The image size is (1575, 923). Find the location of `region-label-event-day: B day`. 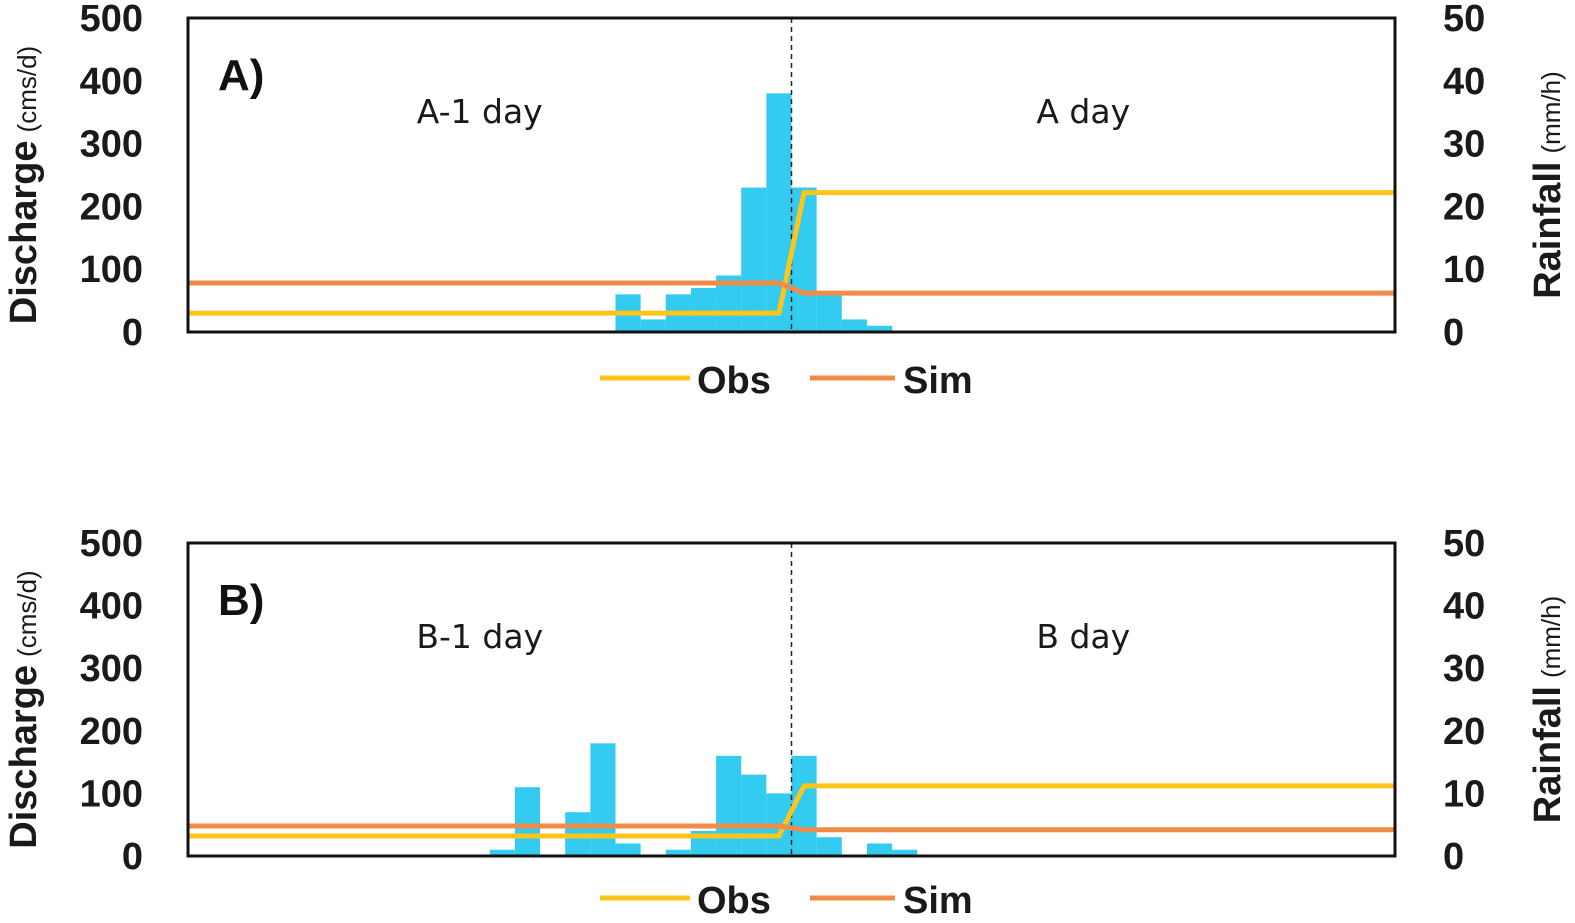

region-label-event-day: B day is located at coordinates (1083, 636).